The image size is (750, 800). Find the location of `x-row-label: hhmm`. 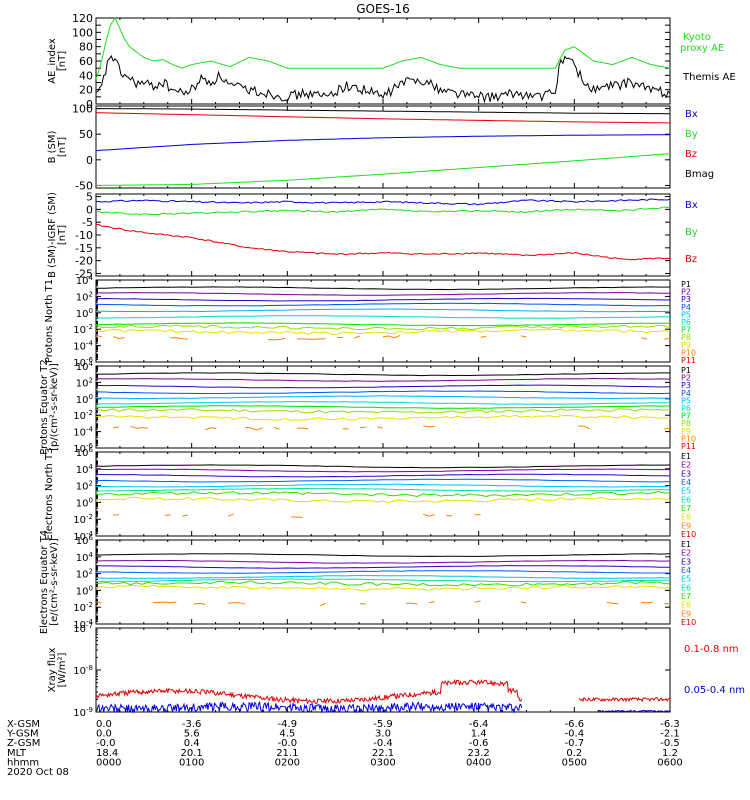

x-row-label: hhmm is located at coordinates (23, 762).